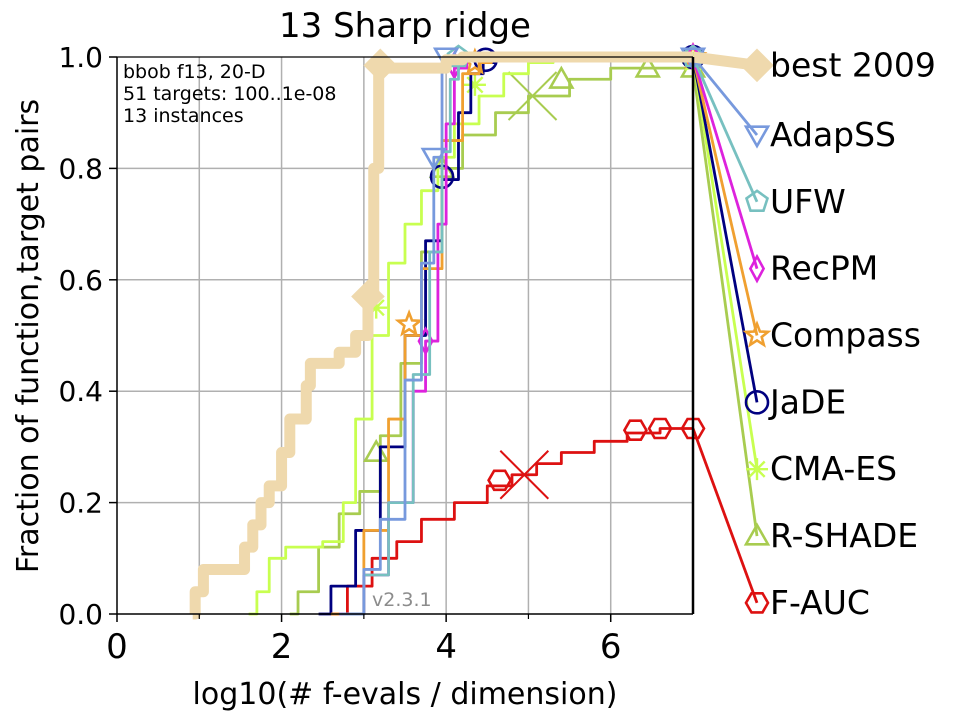 The height and width of the screenshot is (720, 960). I want to click on series-line, so click(511, 521).